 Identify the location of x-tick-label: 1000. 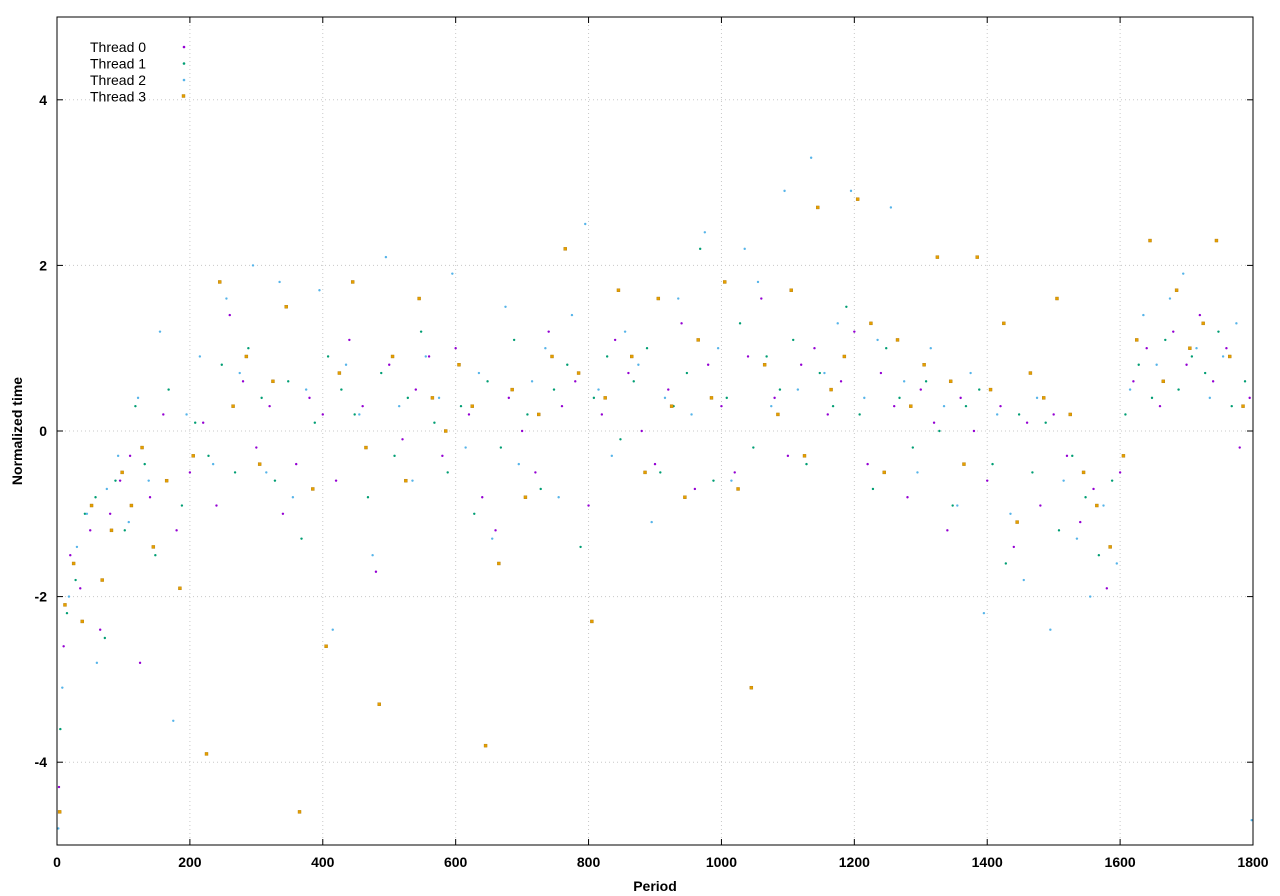
(721, 862).